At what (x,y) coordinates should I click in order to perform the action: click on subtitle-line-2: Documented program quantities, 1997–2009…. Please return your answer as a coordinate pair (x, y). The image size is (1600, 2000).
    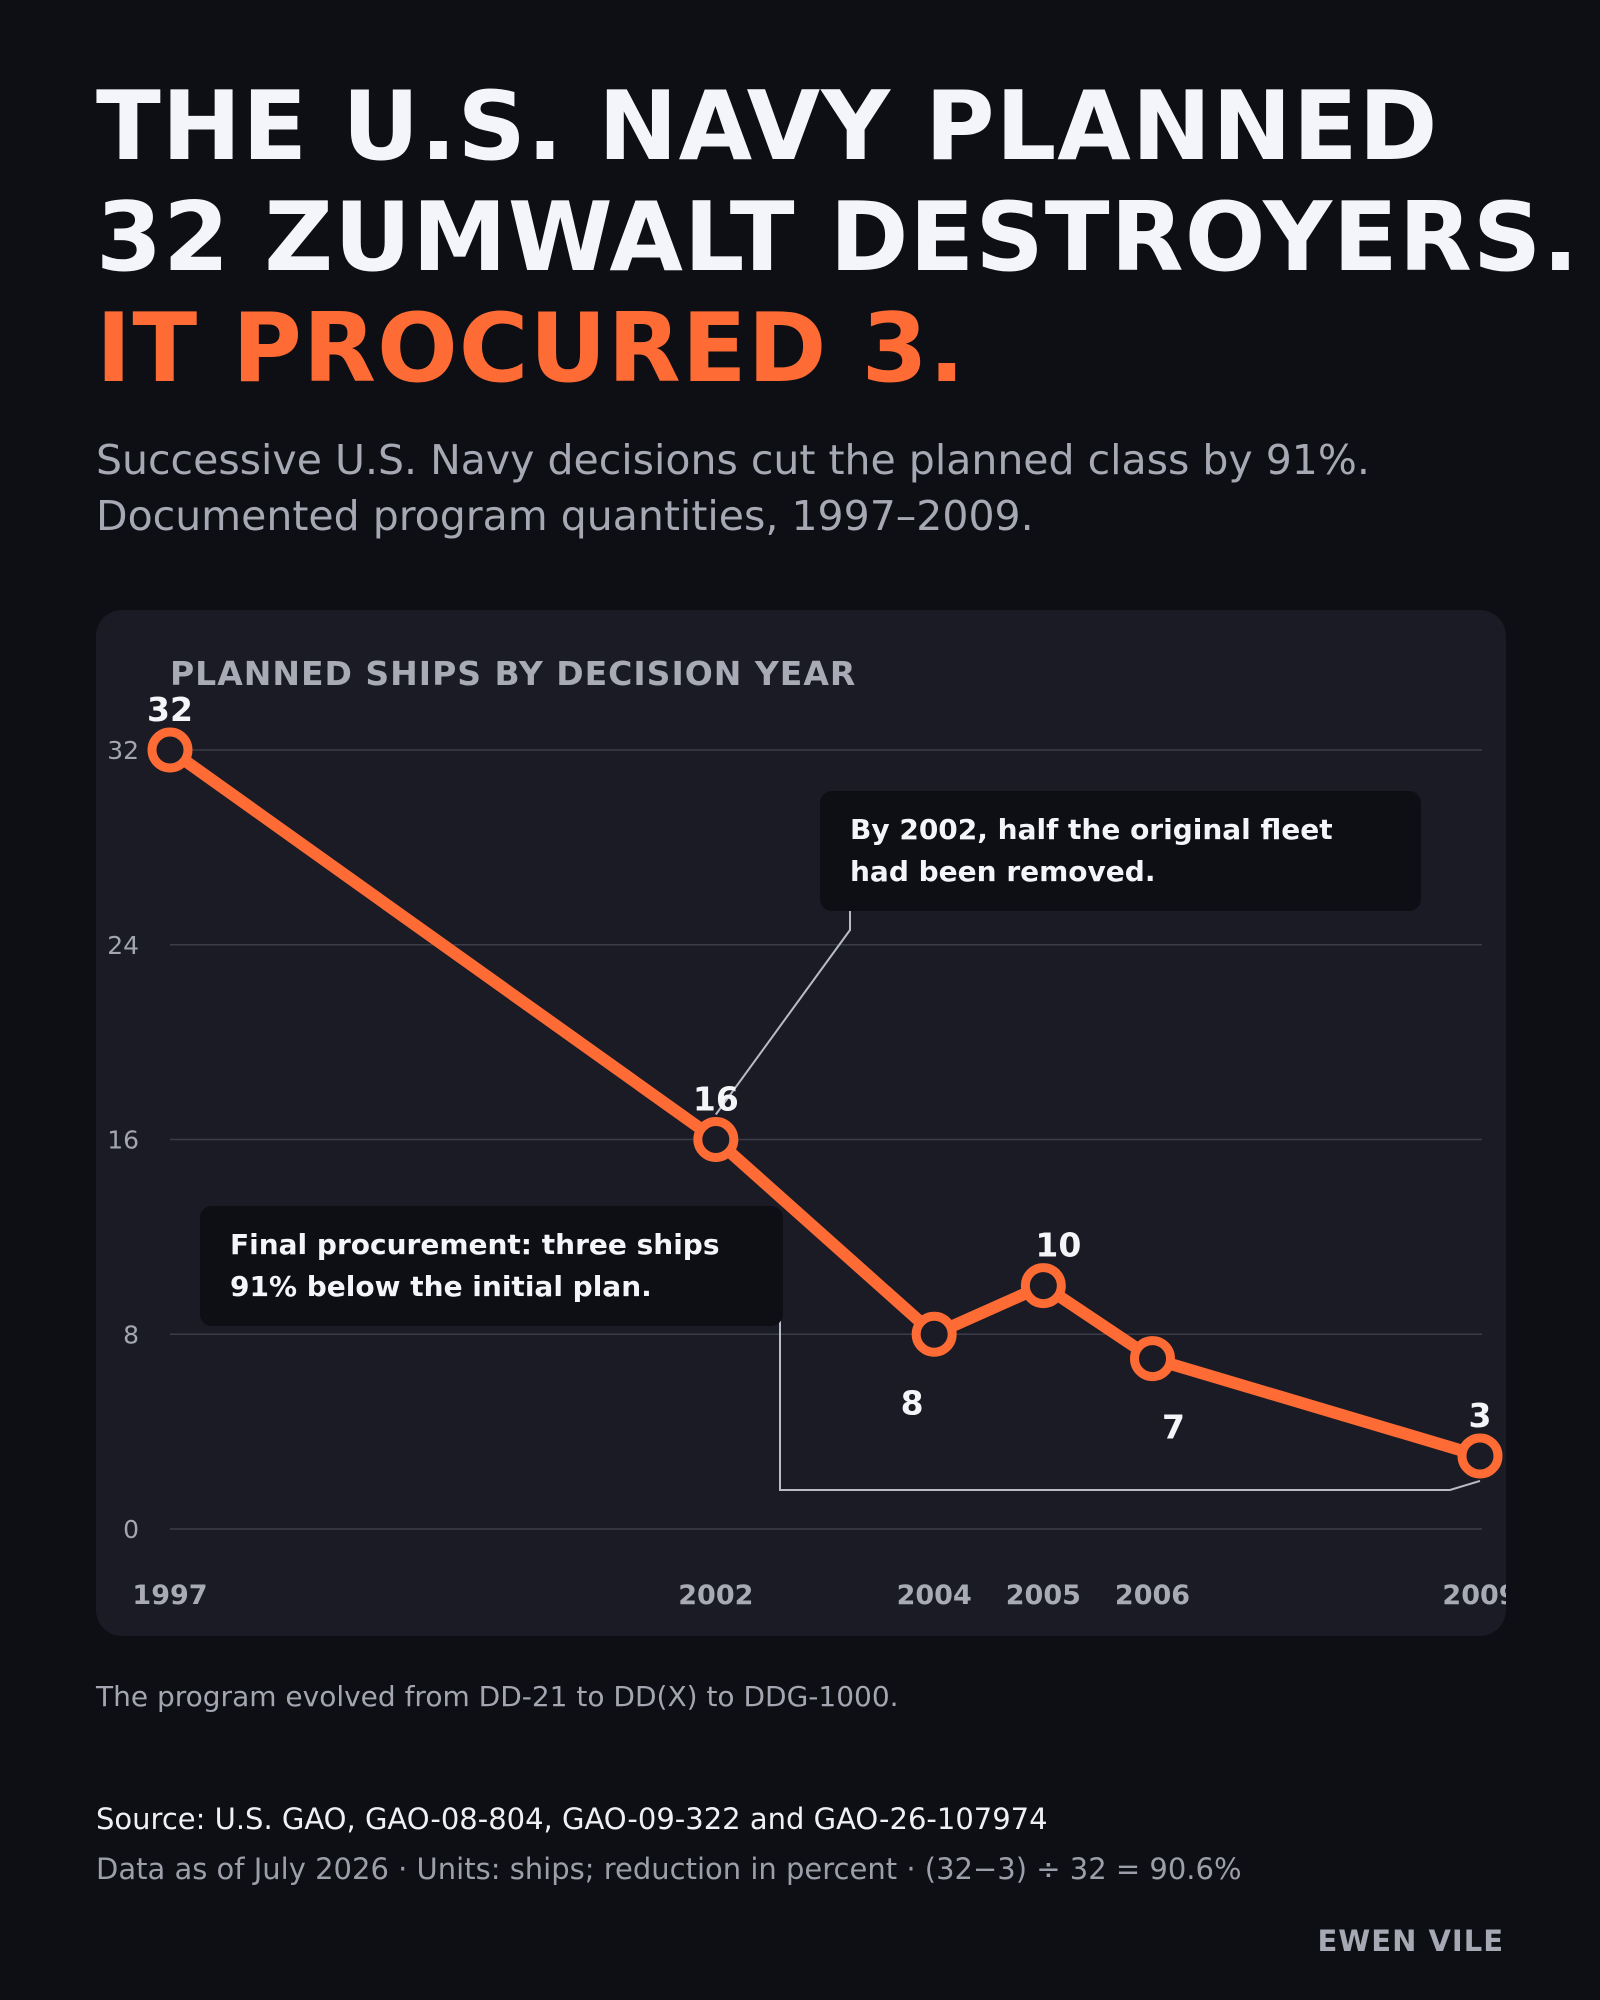
    Looking at the image, I should click on (565, 516).